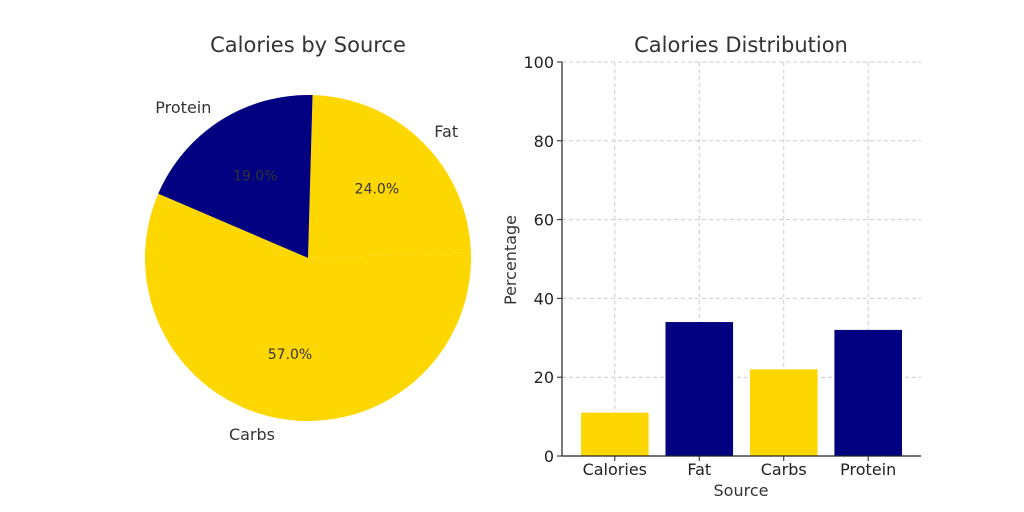  What do you see at coordinates (783, 412) in the screenshot?
I see `bar-carbs` at bounding box center [783, 412].